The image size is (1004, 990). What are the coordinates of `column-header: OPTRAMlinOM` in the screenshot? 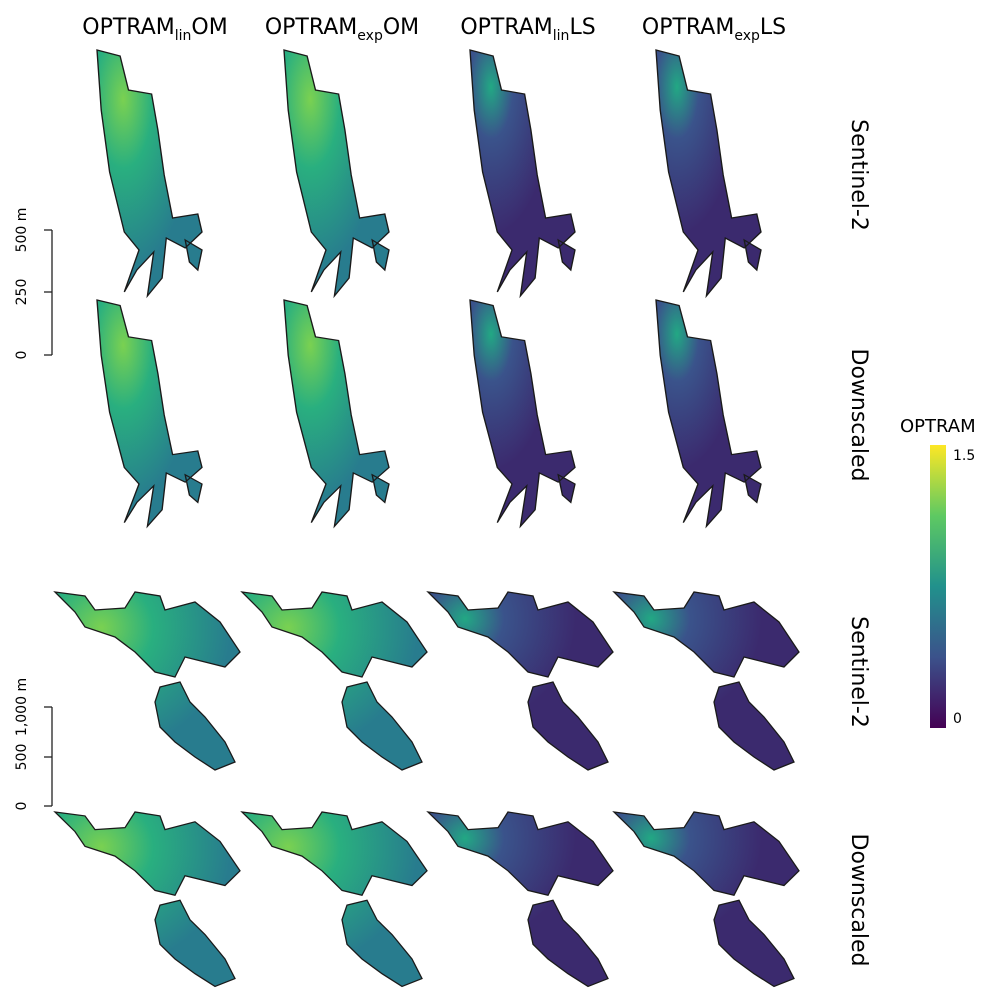 It's located at (154, 29).